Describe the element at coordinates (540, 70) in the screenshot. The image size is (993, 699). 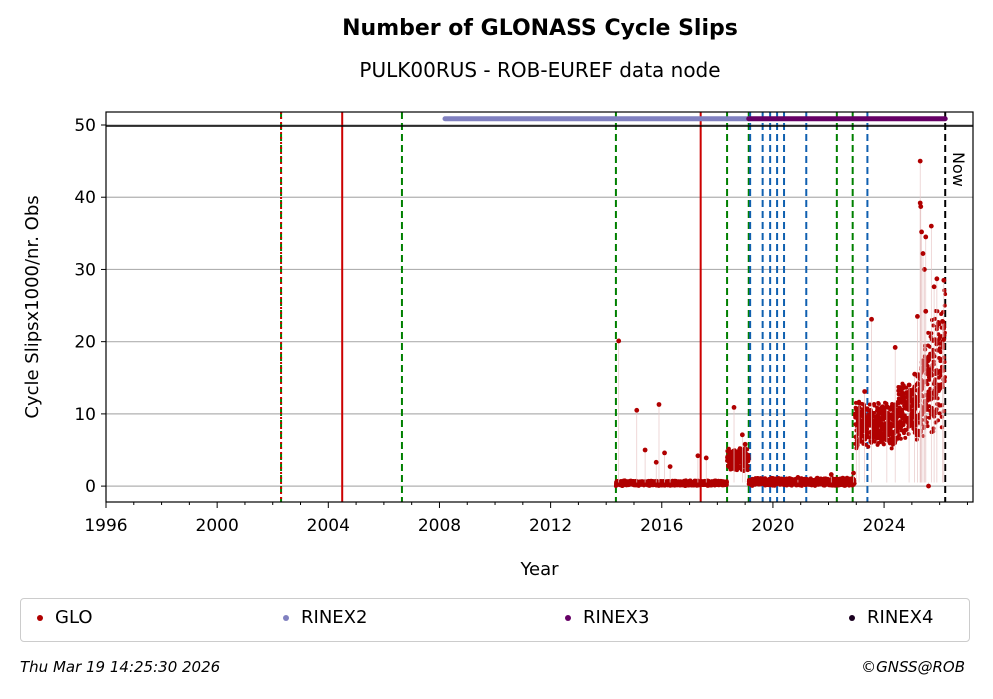
I see `chart-subtitle: PULK00RUS - ROB-EUREF data node` at that location.